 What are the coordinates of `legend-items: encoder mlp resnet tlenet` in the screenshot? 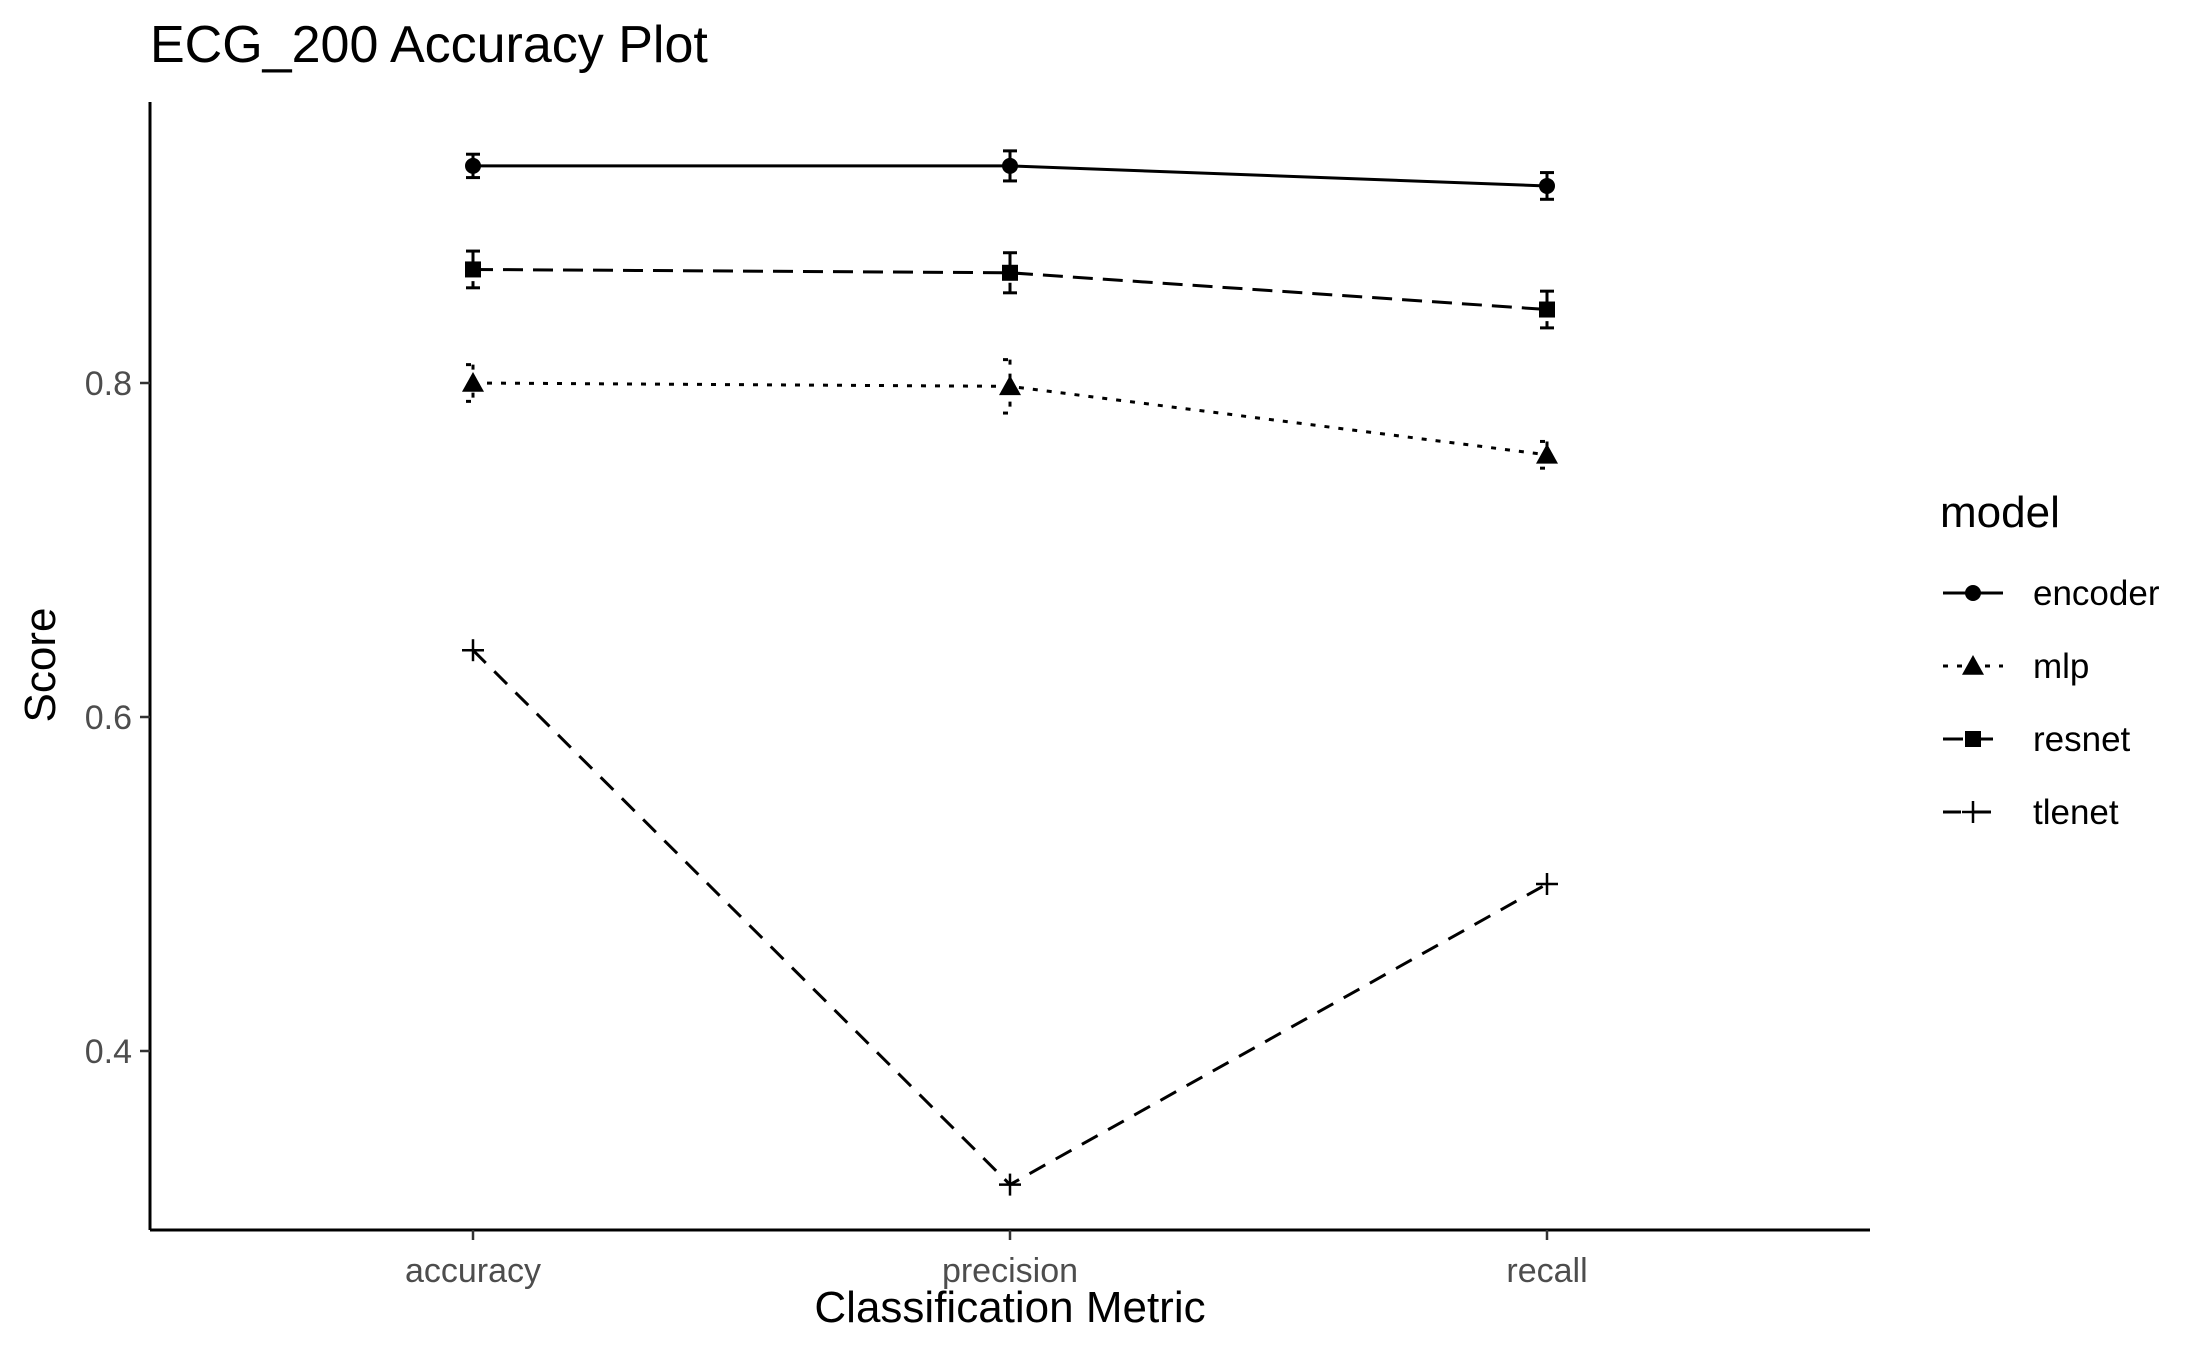 It's located at (2051, 703).